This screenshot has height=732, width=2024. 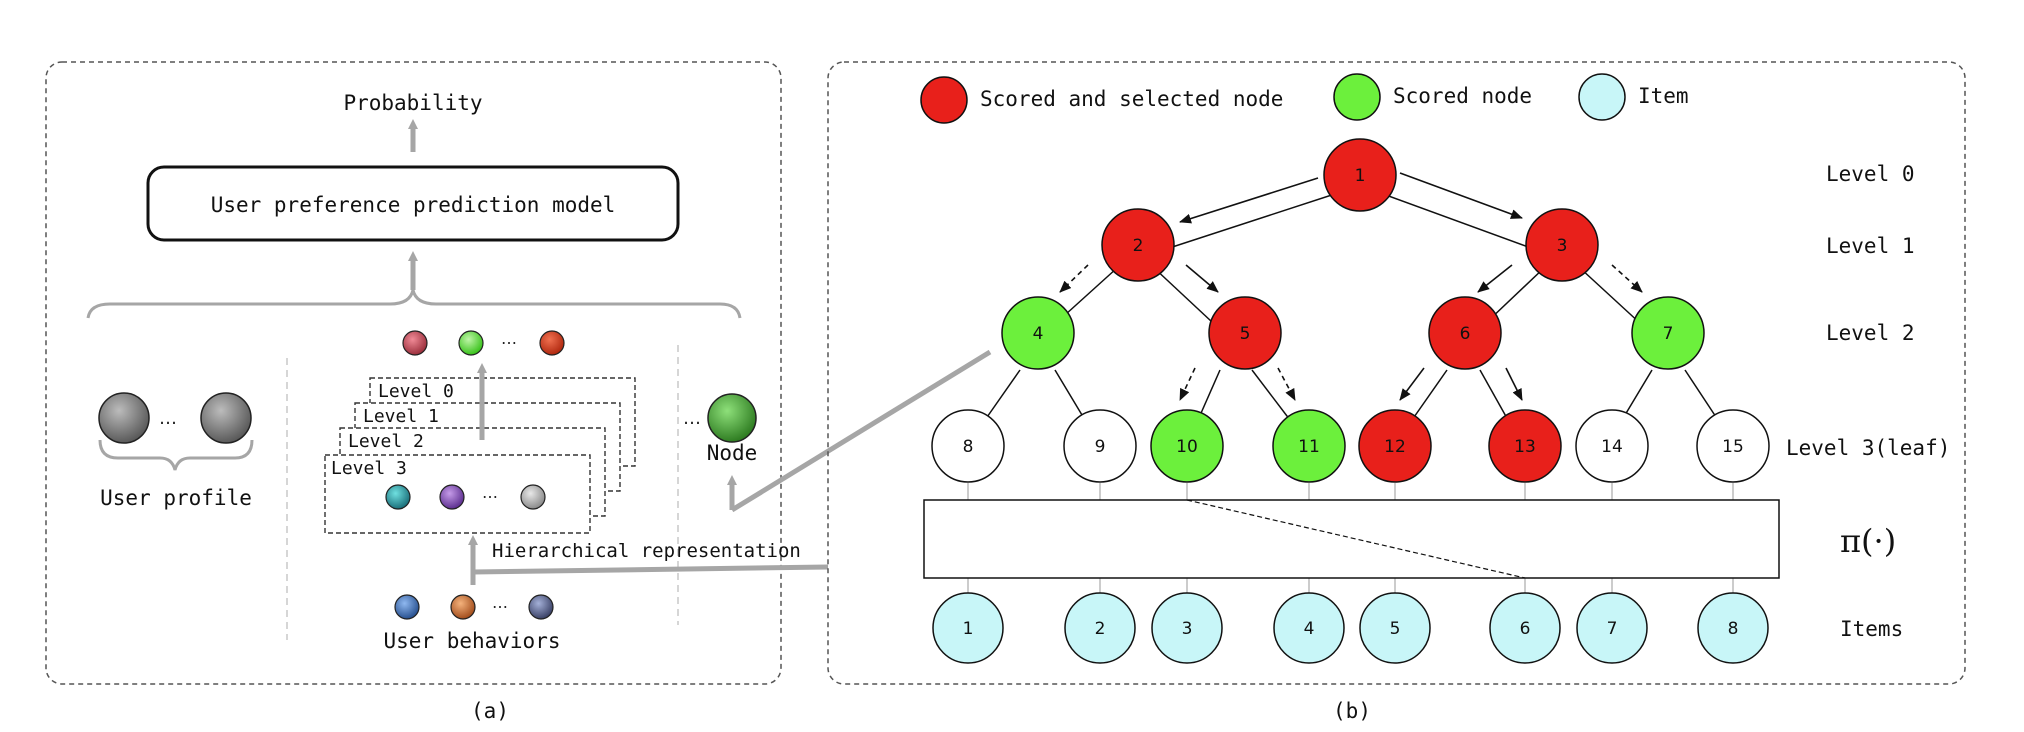 I want to click on level-0-label: Level 0, so click(x=416, y=391).